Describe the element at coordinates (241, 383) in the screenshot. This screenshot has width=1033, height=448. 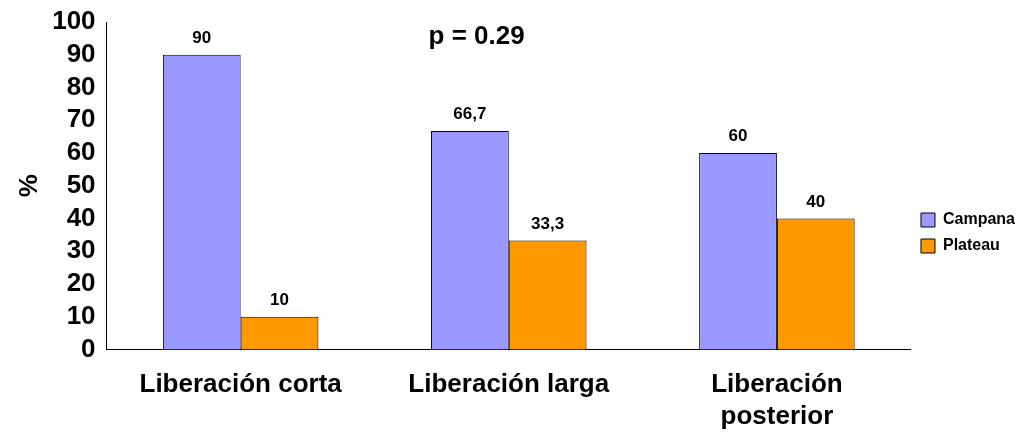
I see `x-tick-label: Liberación corta` at that location.